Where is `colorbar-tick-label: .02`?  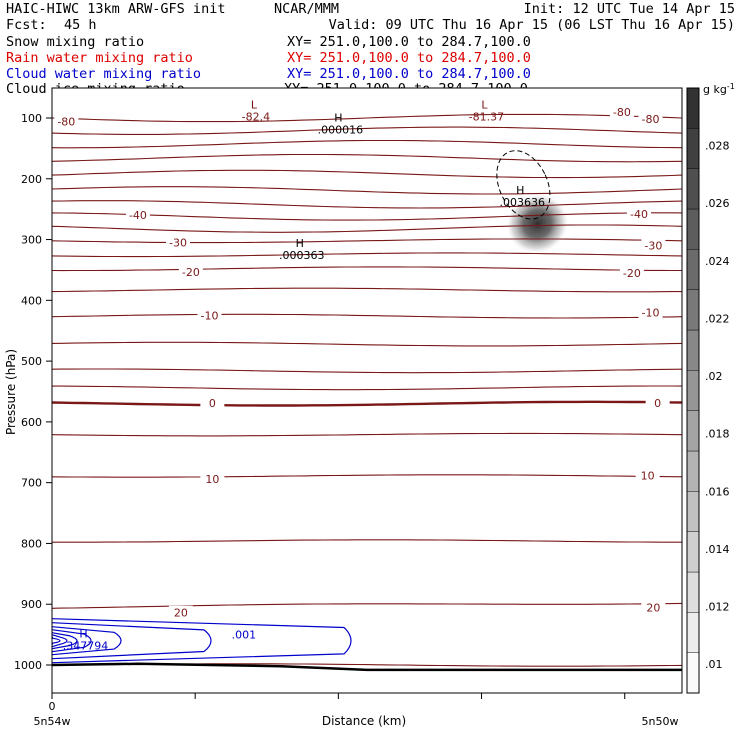 colorbar-tick-label: .02 is located at coordinates (714, 376).